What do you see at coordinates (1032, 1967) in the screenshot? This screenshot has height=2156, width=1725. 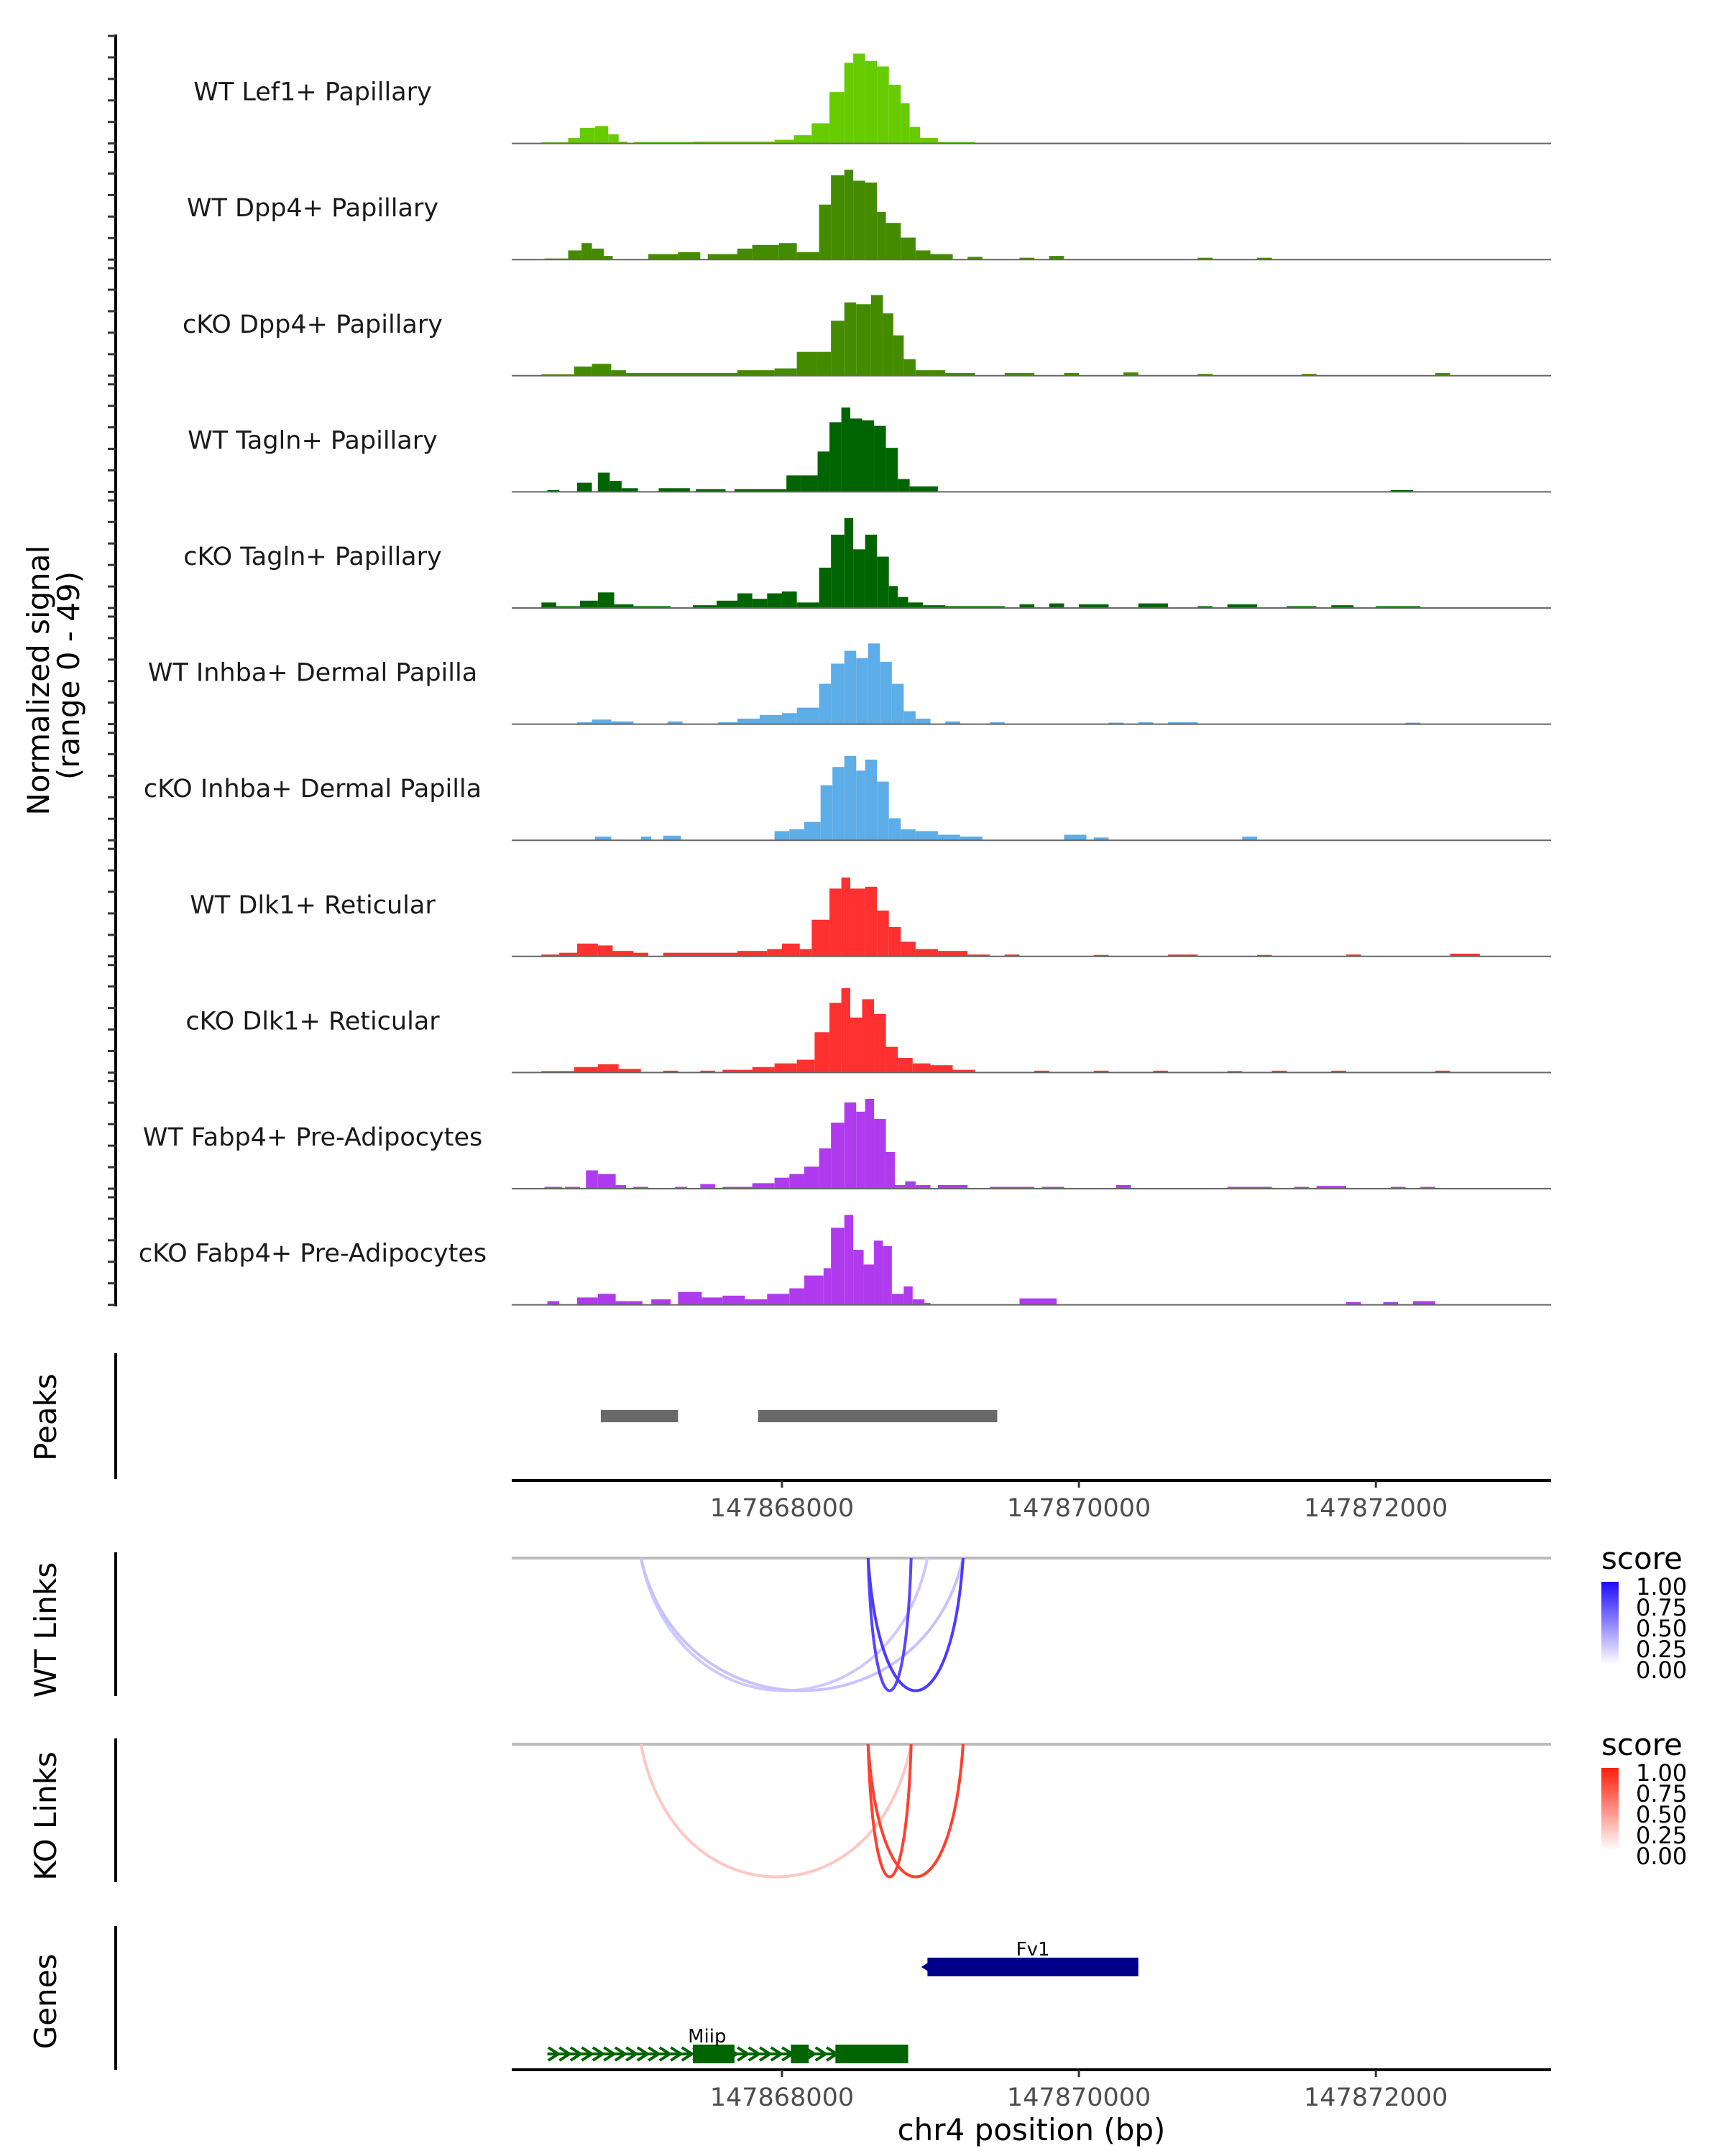 I see `gene-exon` at bounding box center [1032, 1967].